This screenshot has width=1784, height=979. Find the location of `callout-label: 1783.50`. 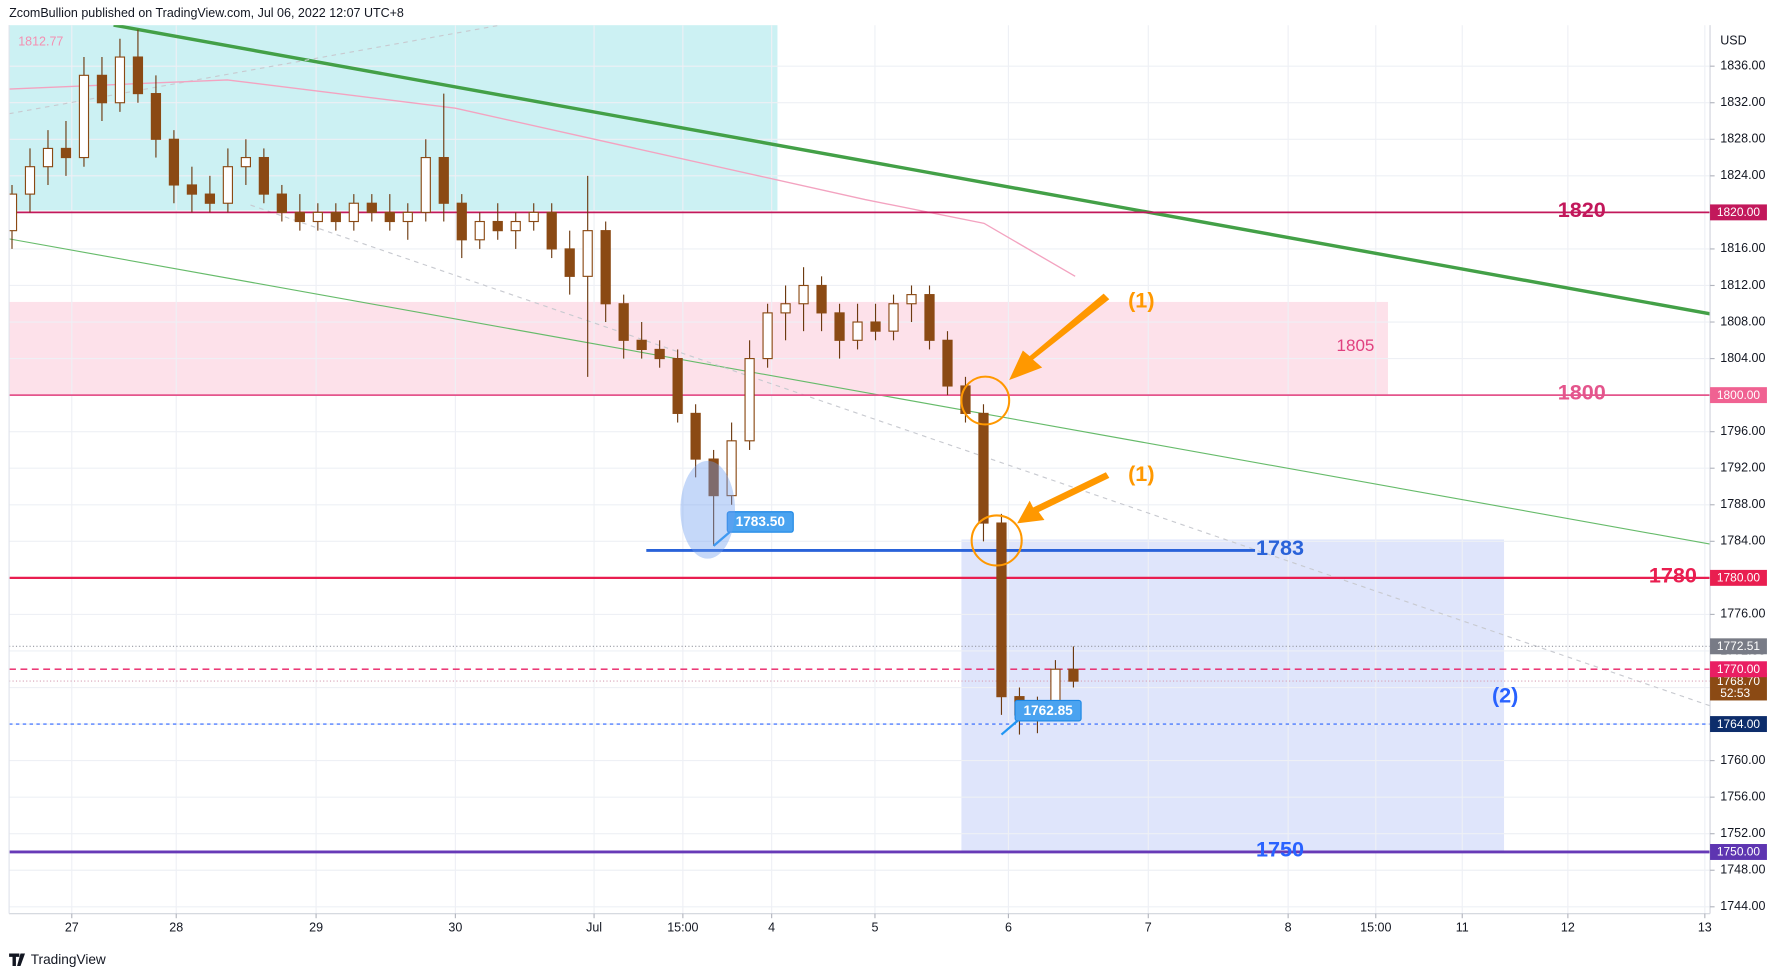

callout-label: 1783.50 is located at coordinates (761, 521).